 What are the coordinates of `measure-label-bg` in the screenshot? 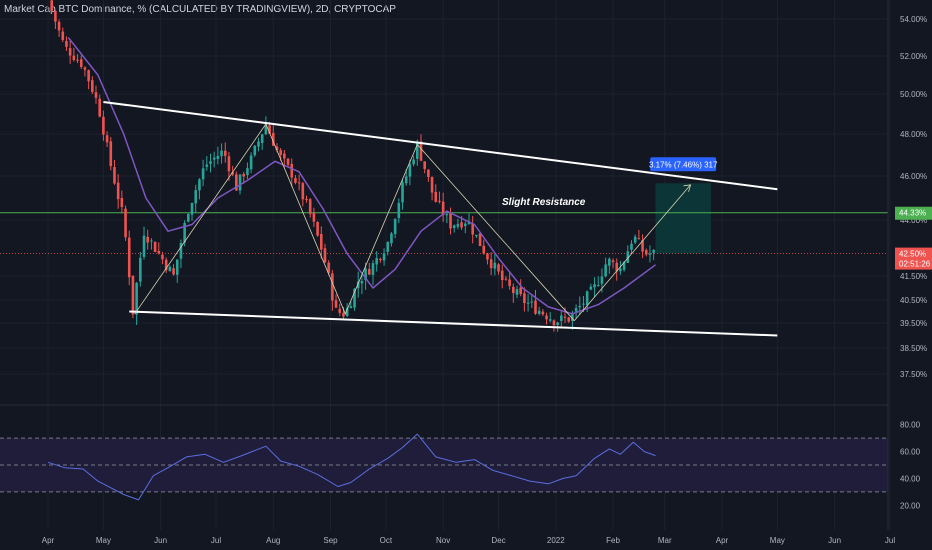 It's located at (683, 164).